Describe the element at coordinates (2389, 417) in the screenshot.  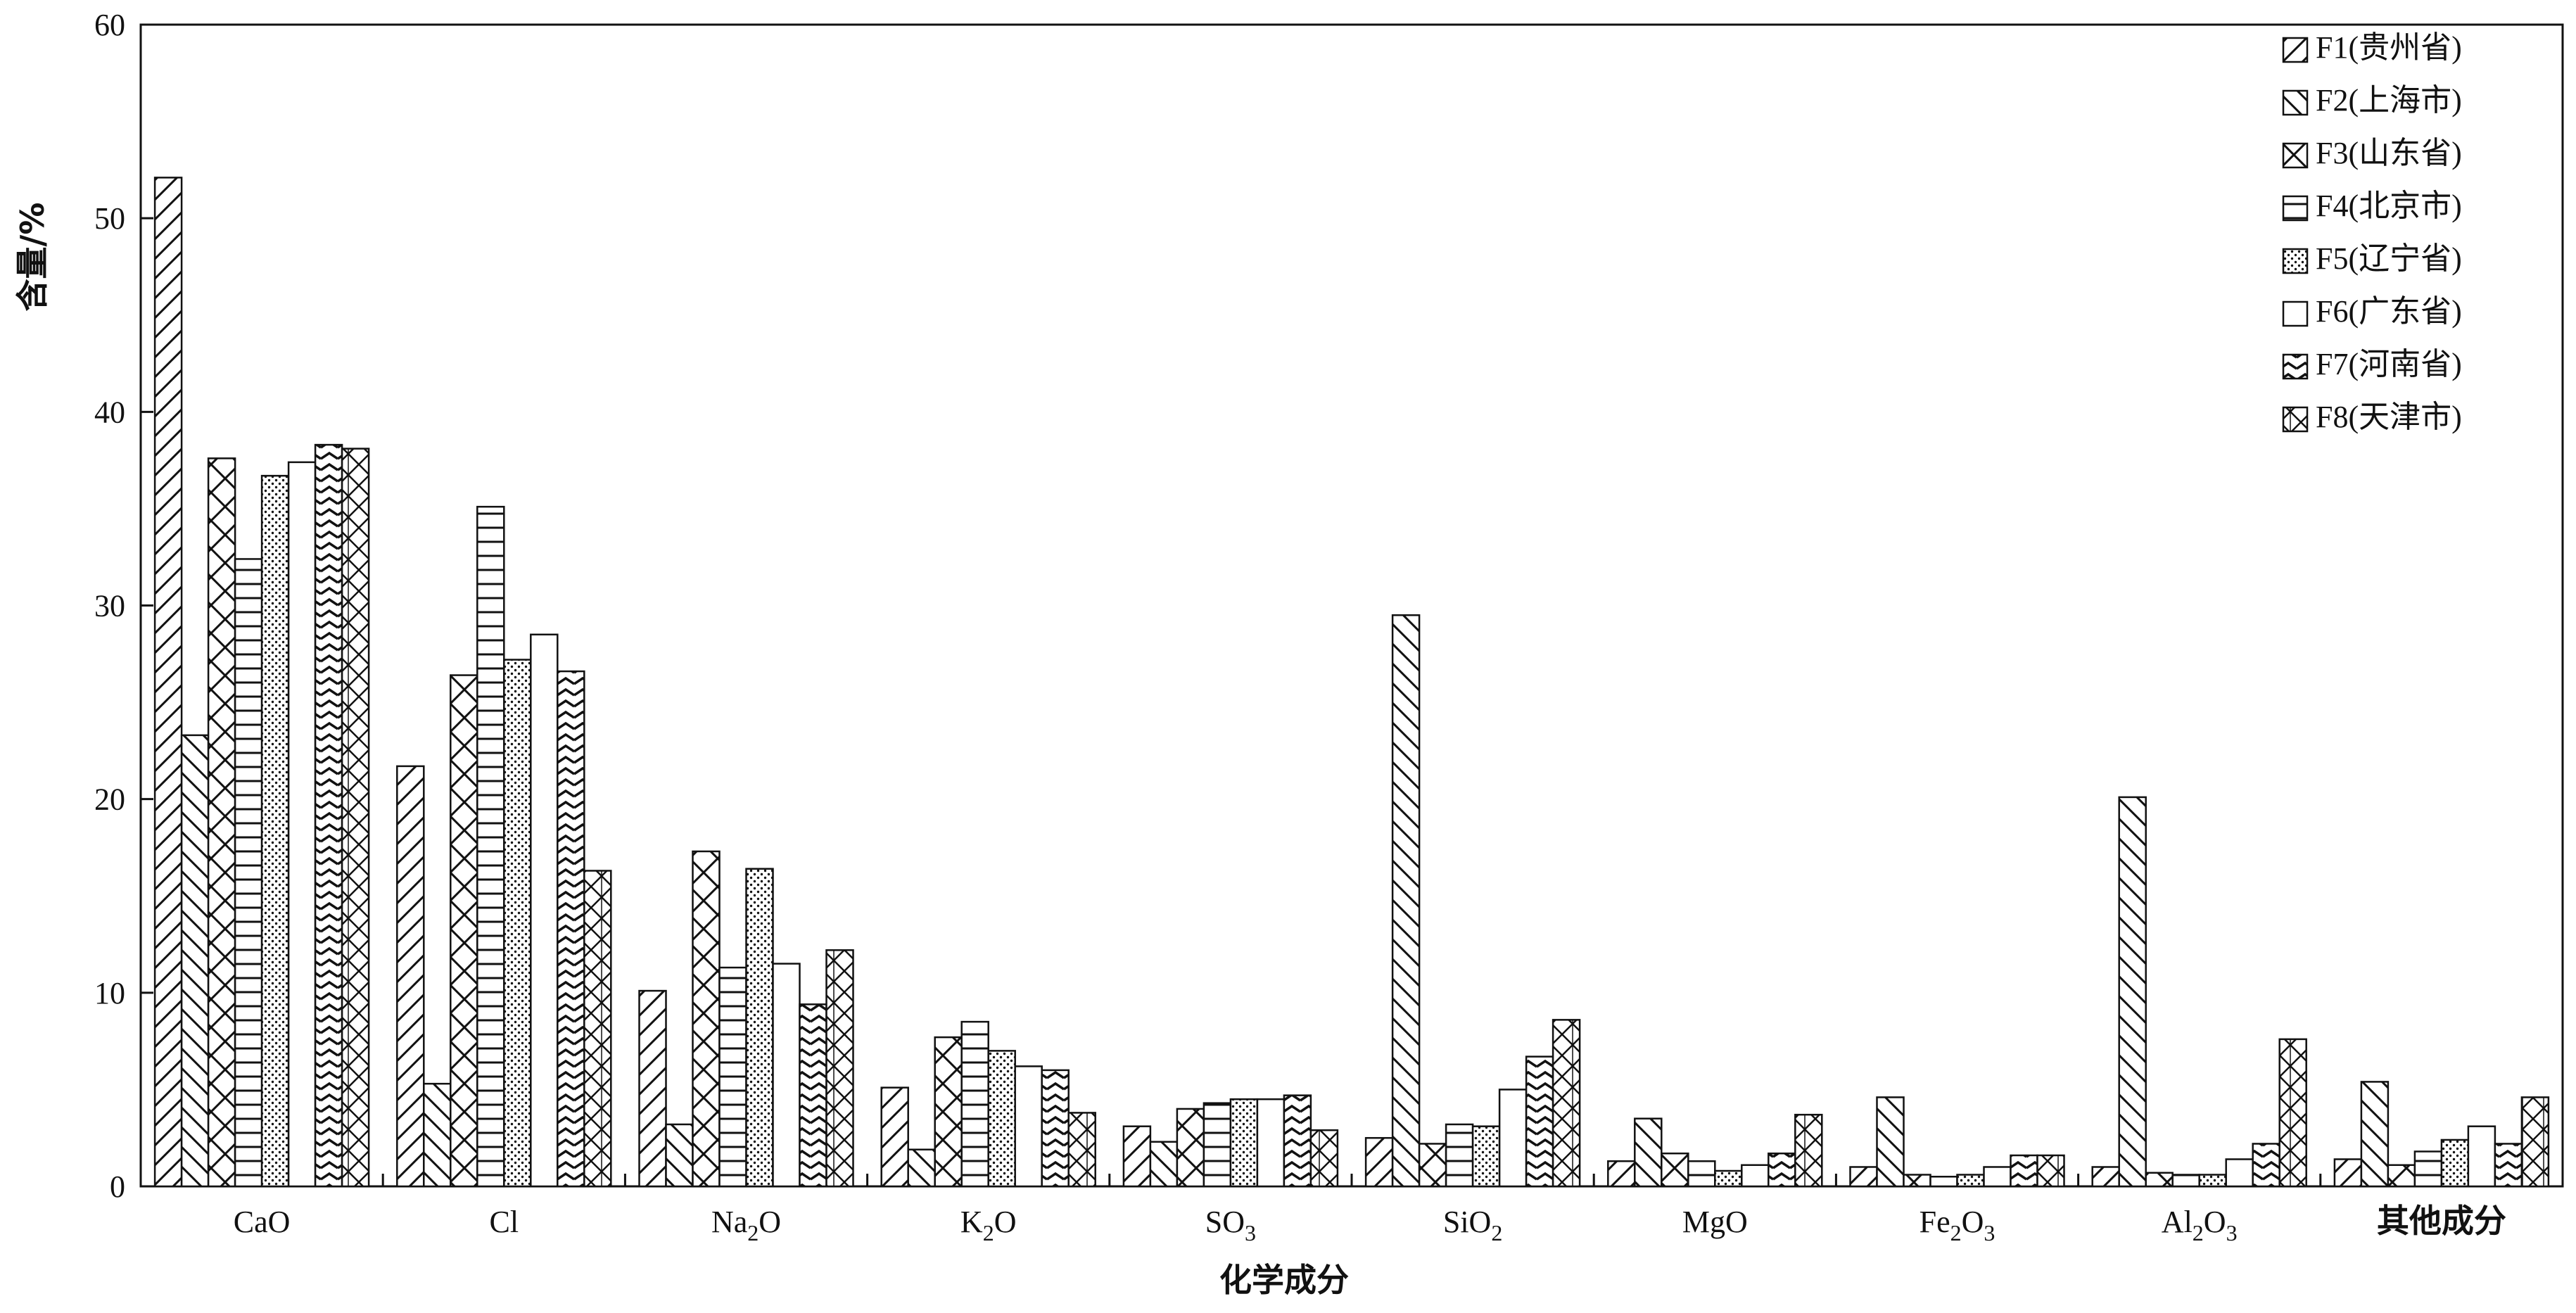
I see `legend-label: F8(天津市)` at that location.